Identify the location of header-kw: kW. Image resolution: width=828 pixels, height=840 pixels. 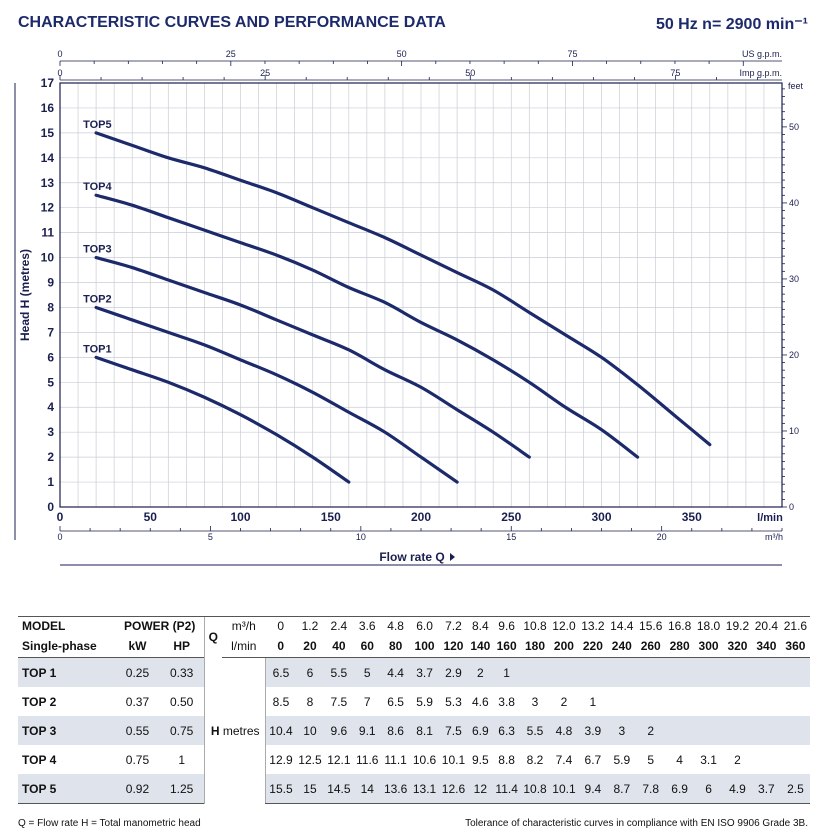
(137, 646).